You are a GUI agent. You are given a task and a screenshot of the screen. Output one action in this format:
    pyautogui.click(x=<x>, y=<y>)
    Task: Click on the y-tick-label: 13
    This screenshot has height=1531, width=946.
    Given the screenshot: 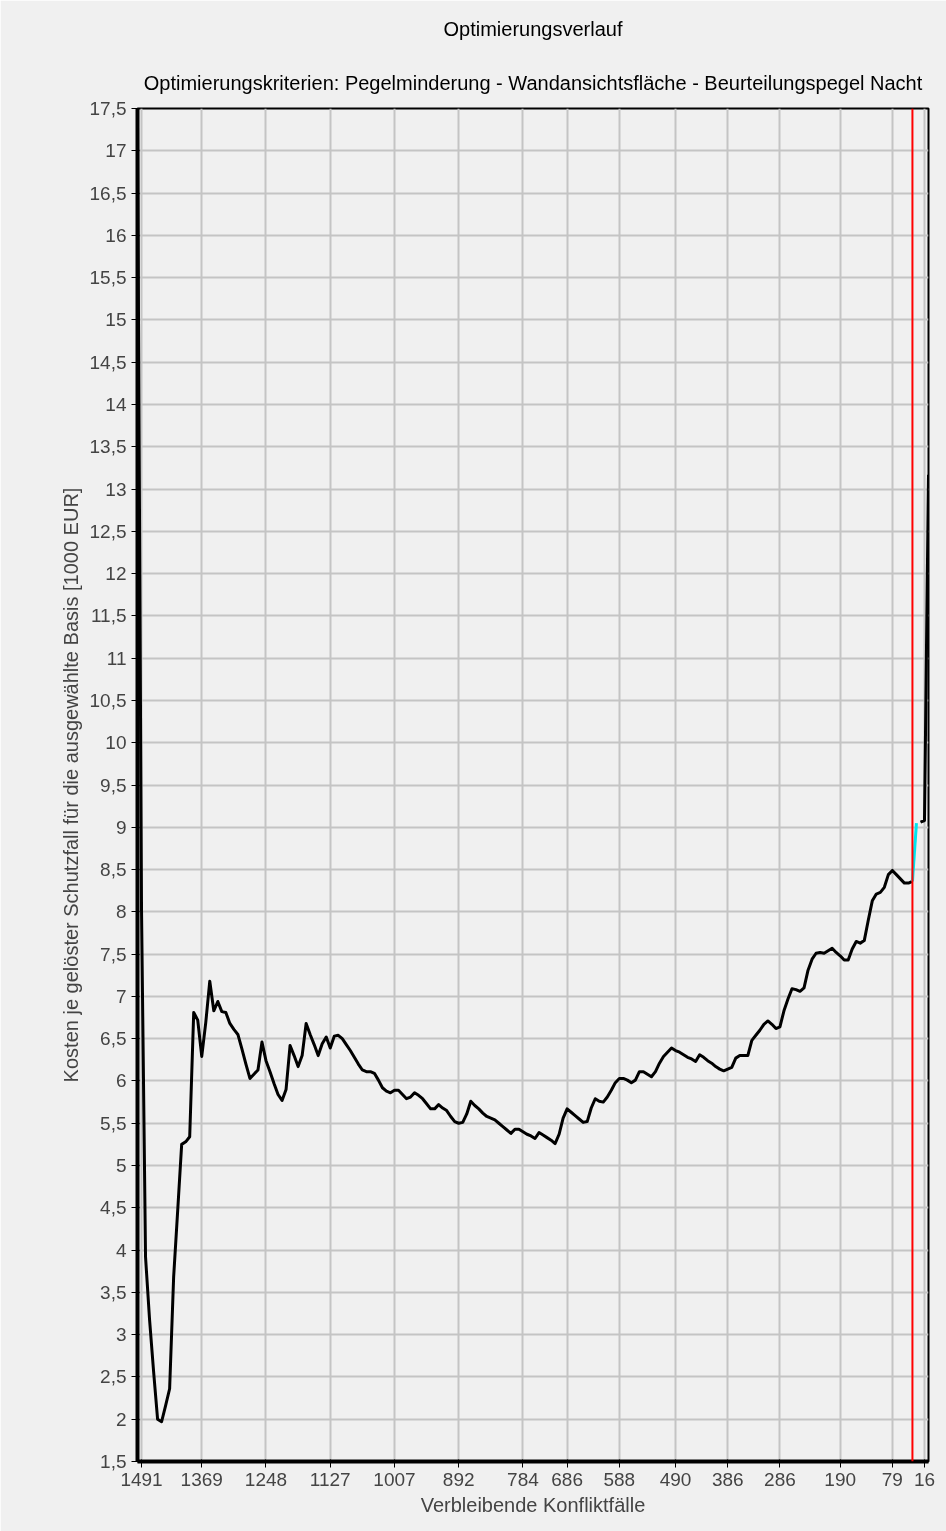 What is the action you would take?
    pyautogui.click(x=116, y=489)
    